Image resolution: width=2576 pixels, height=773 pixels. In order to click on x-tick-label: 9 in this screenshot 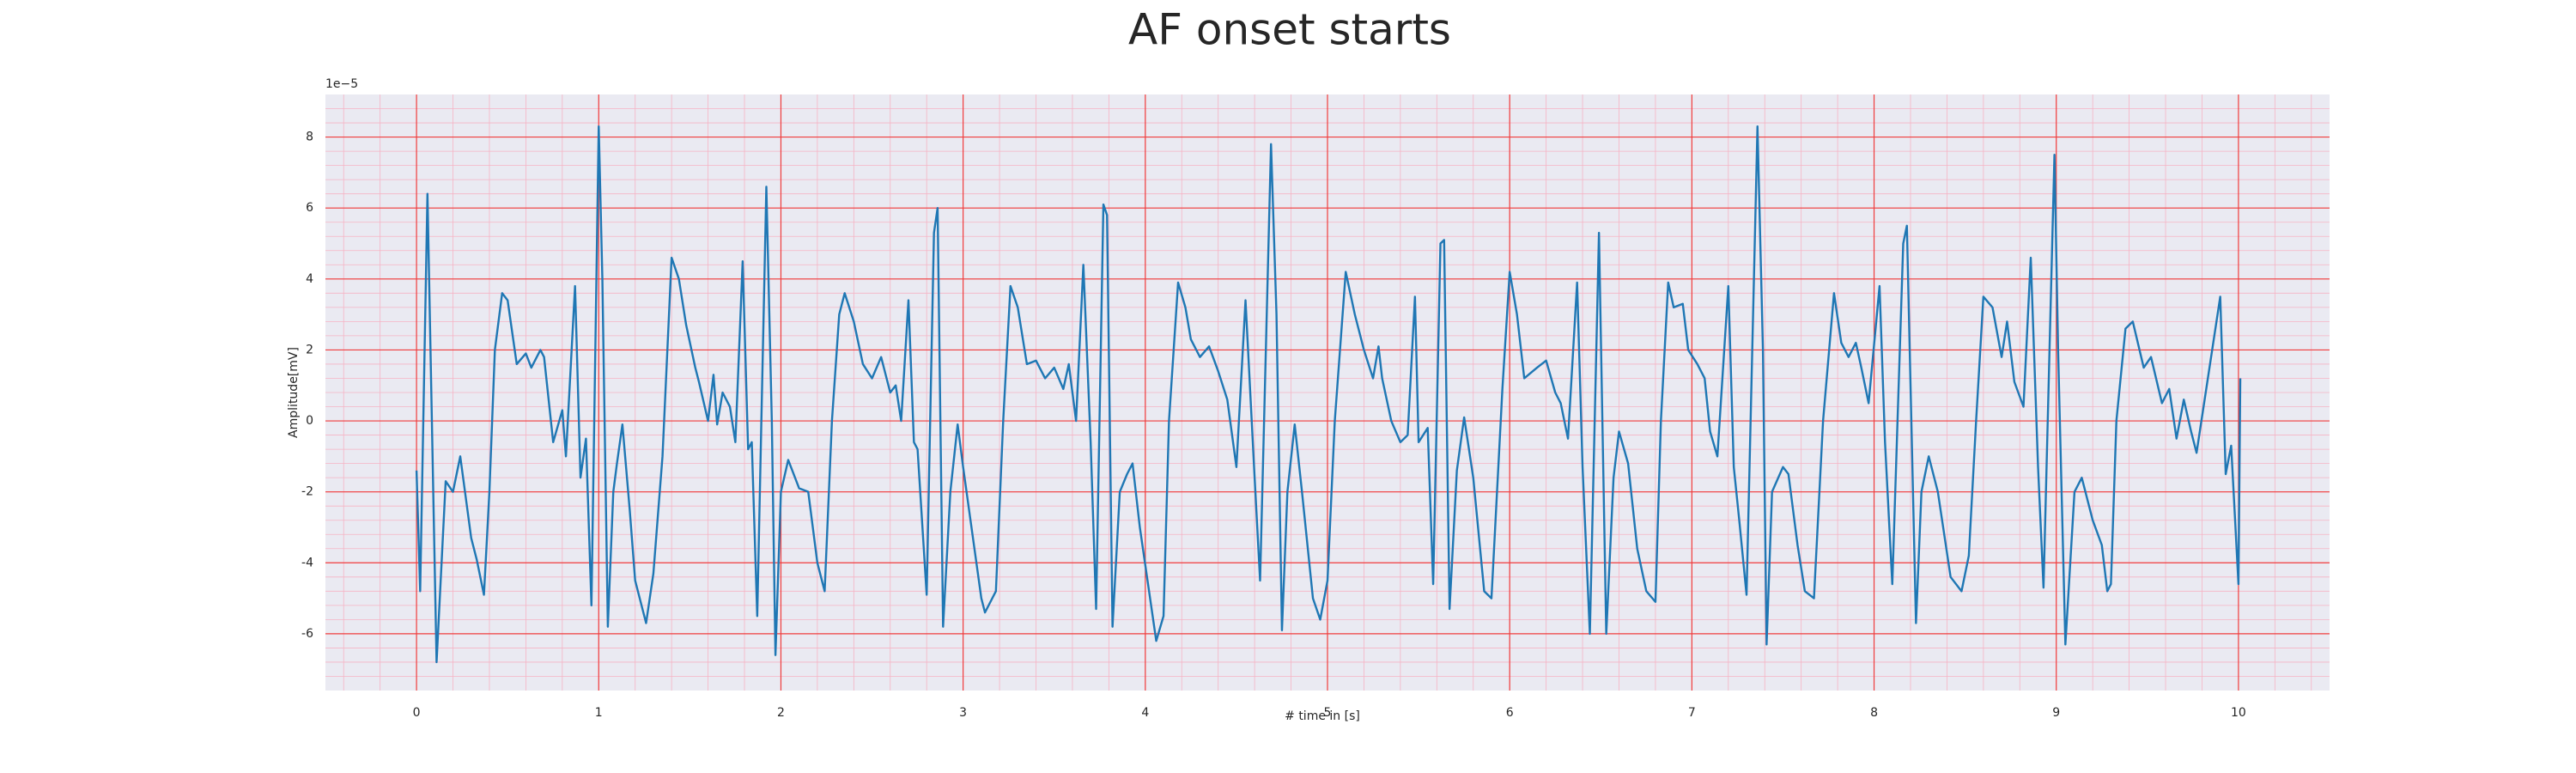, I will do `click(2056, 713)`.